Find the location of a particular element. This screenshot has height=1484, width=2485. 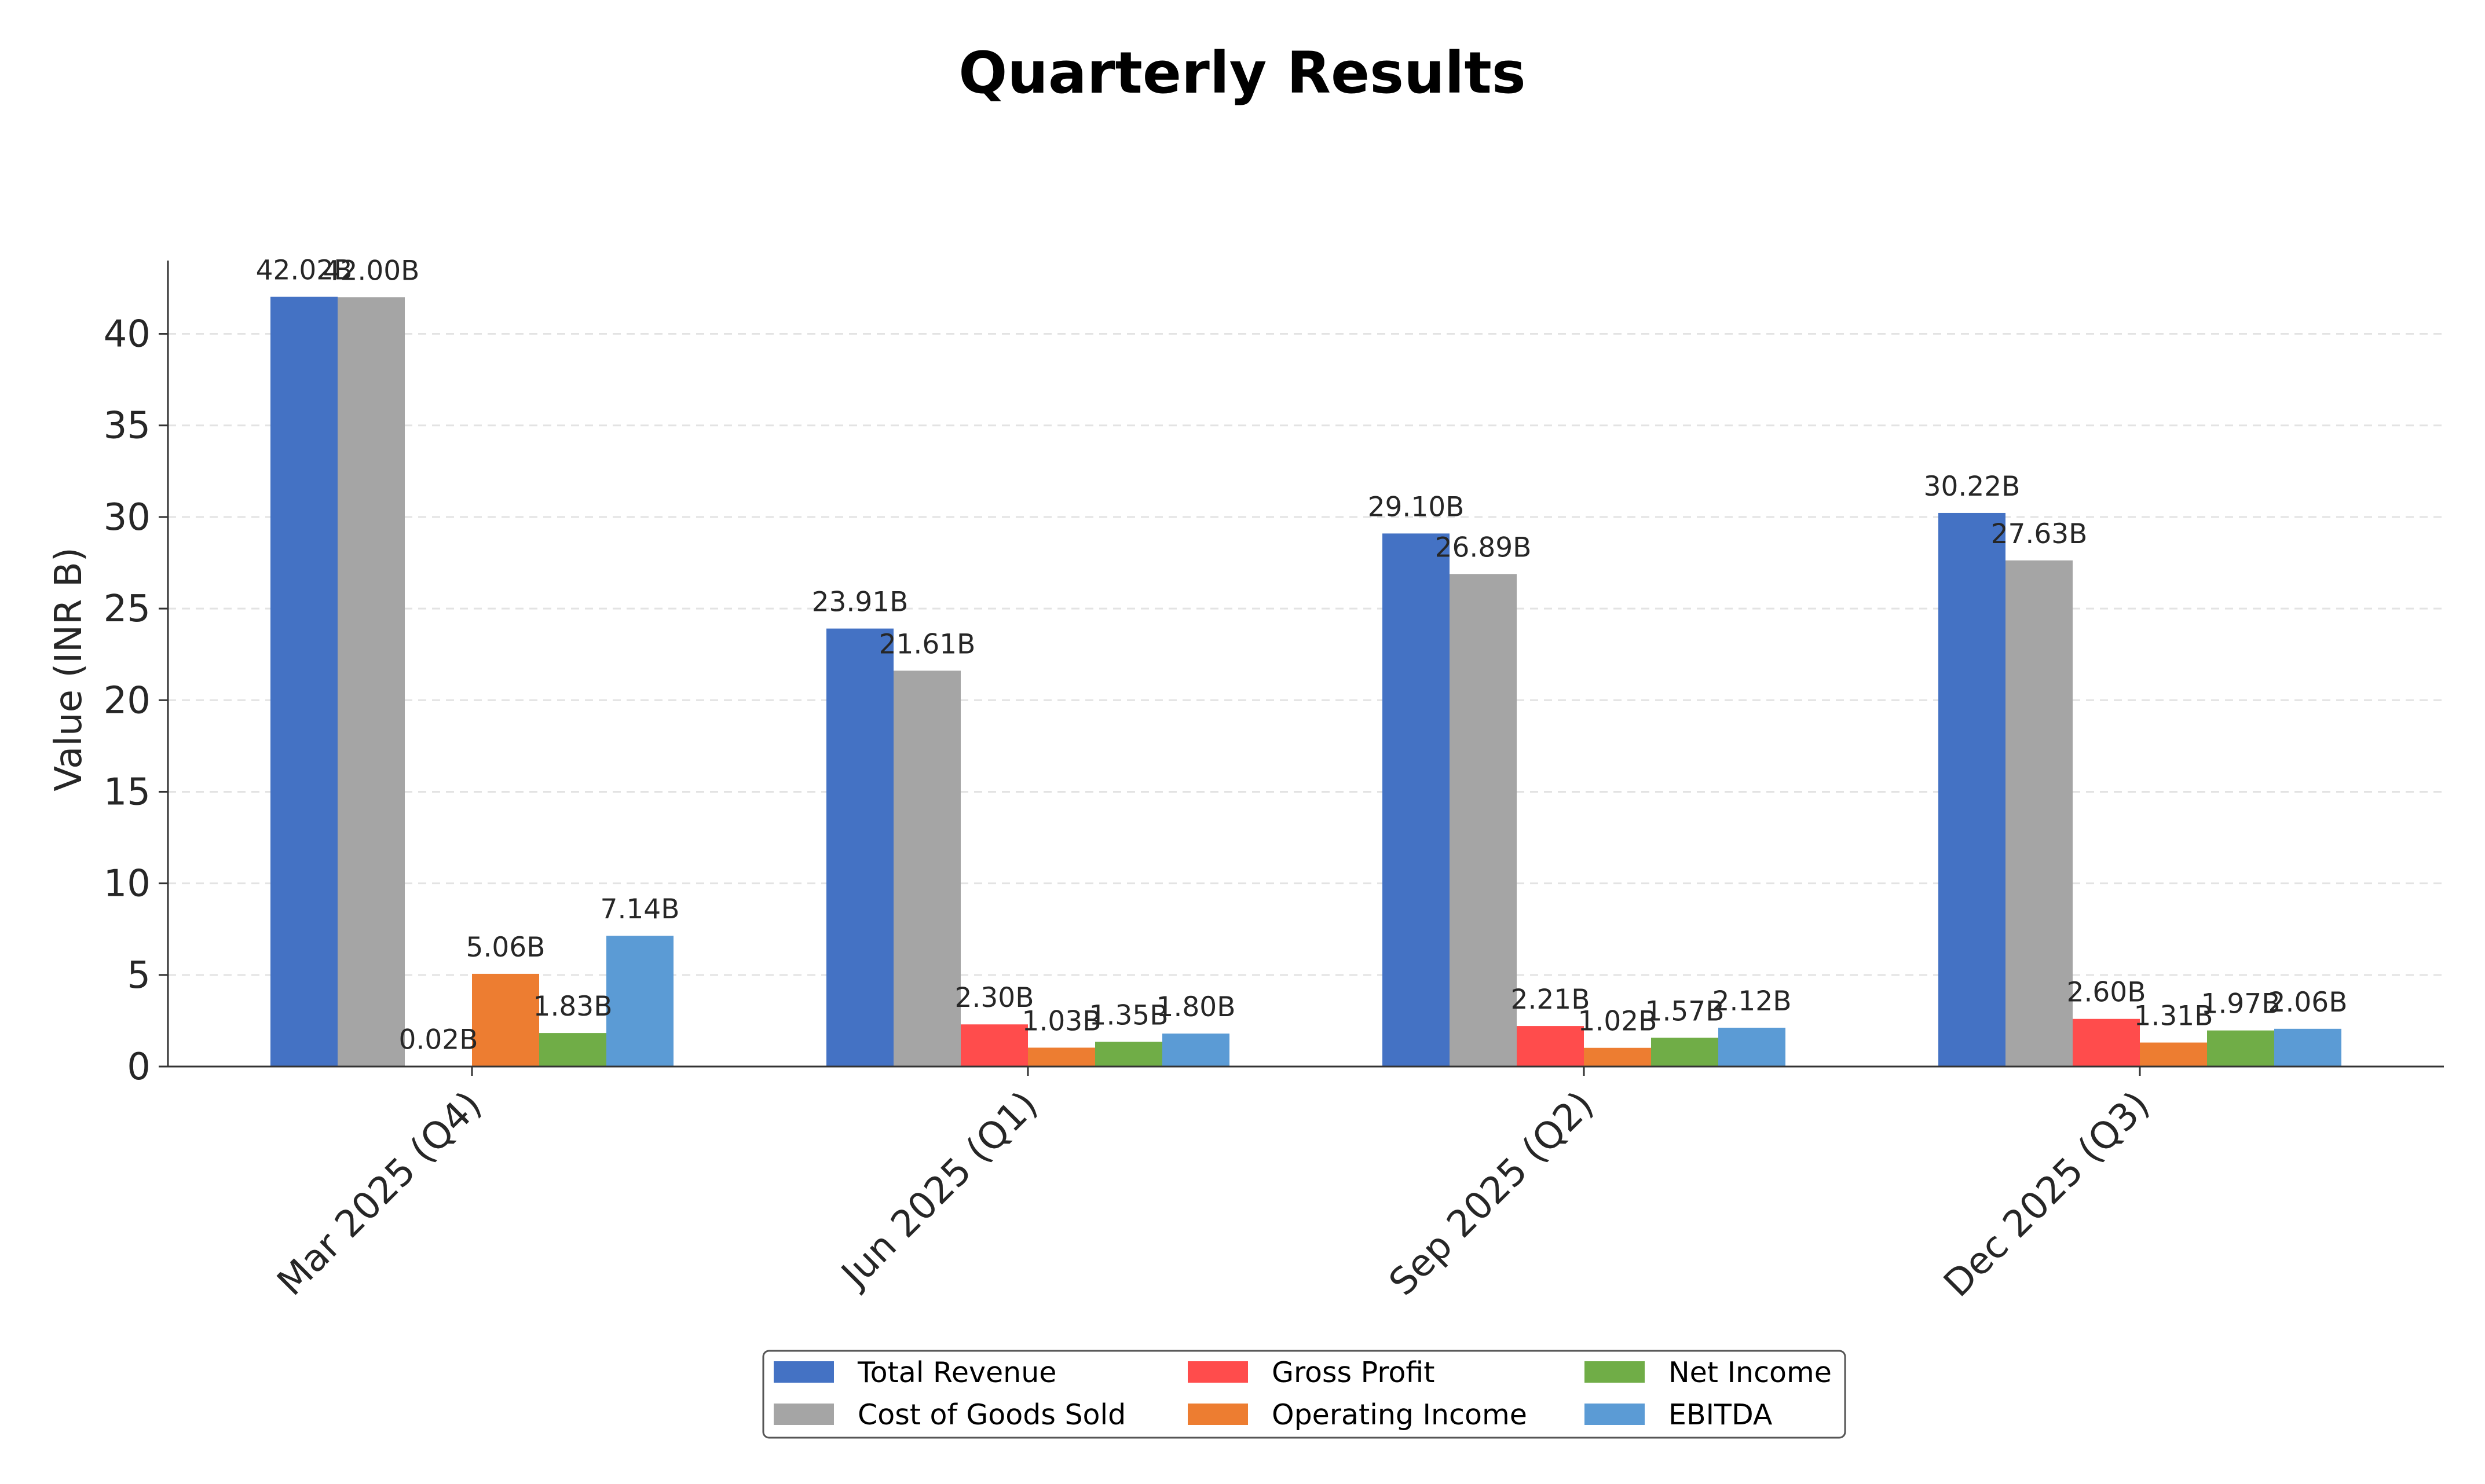

data-label: 1.83B is located at coordinates (573, 1007).